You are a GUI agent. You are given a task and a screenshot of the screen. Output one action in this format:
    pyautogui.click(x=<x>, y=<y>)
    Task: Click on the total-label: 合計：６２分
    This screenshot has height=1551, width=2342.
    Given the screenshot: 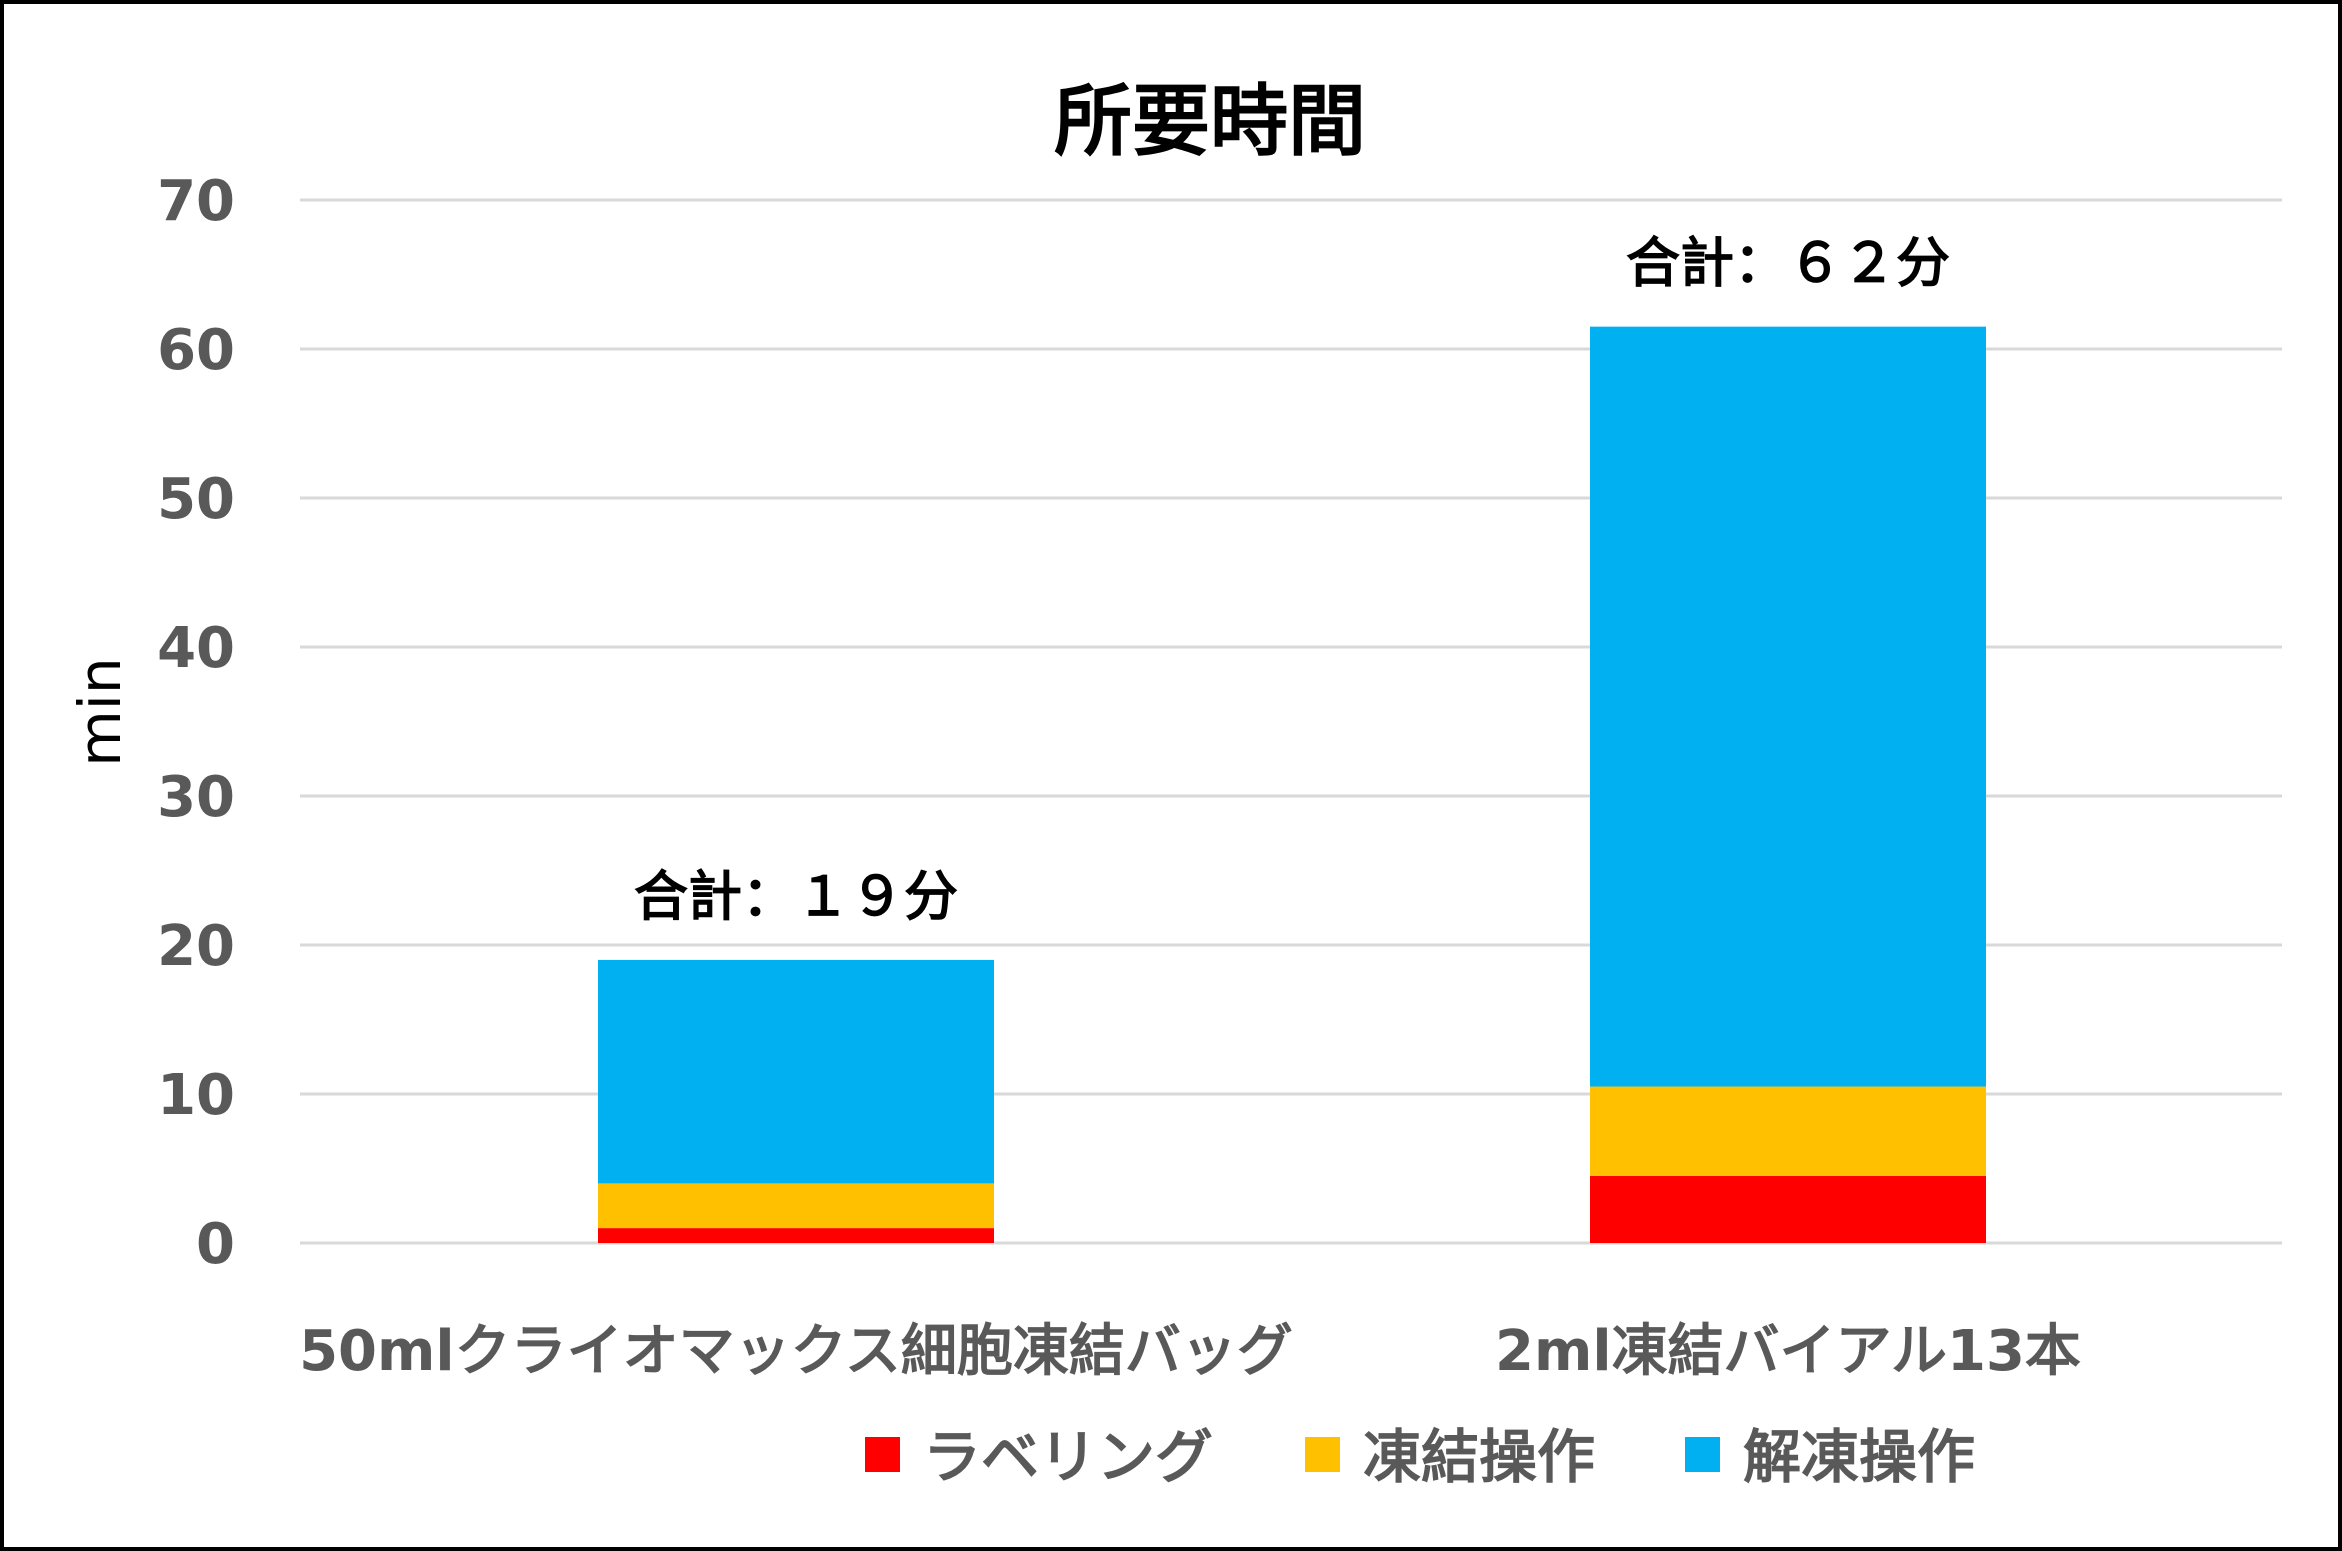 What is the action you would take?
    pyautogui.click(x=1788, y=263)
    